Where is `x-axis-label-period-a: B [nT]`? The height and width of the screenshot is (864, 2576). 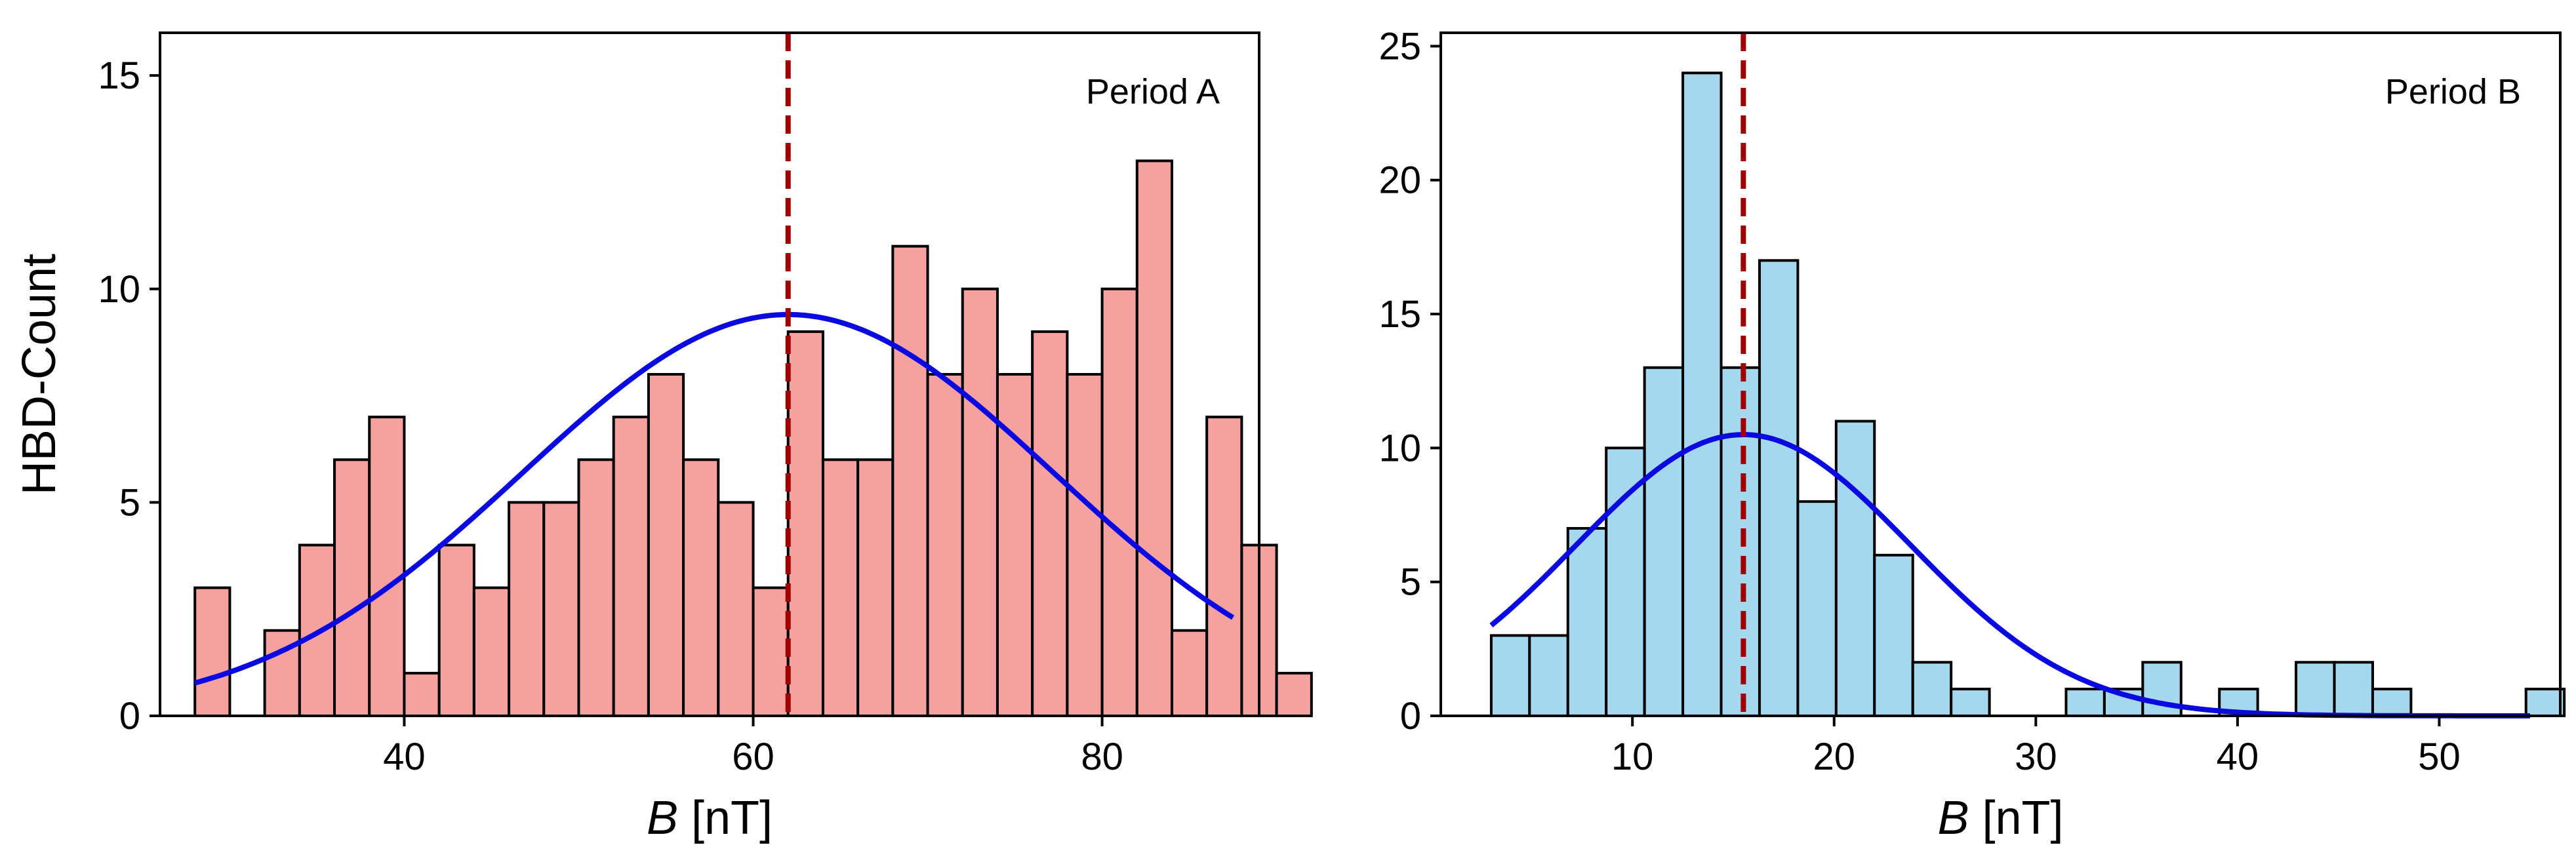
x-axis-label-period-a: B [nT] is located at coordinates (710, 818).